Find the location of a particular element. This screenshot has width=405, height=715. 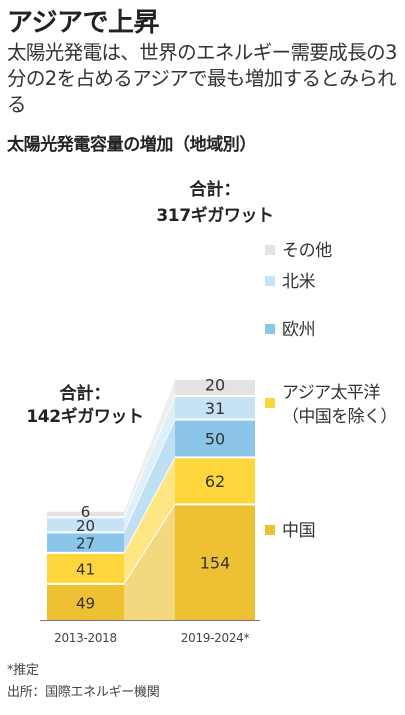

data-label: 154 is located at coordinates (215, 563).